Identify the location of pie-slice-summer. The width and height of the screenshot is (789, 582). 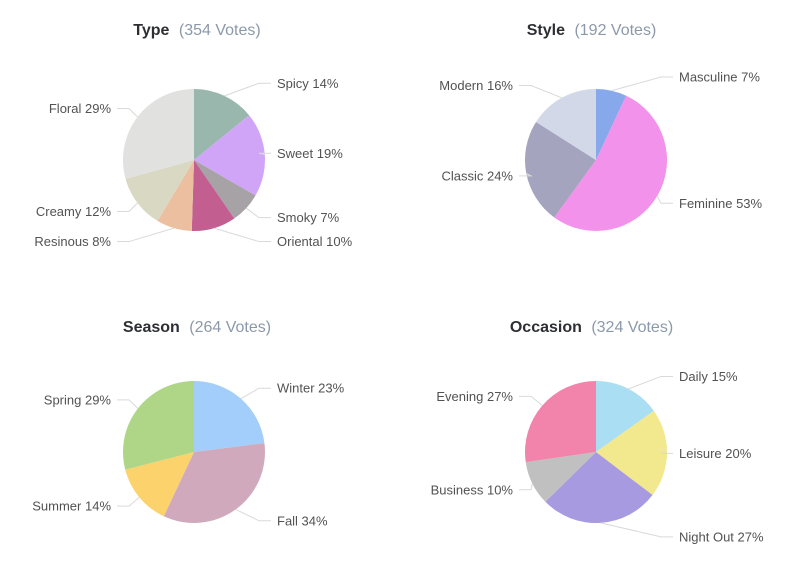
(159, 484).